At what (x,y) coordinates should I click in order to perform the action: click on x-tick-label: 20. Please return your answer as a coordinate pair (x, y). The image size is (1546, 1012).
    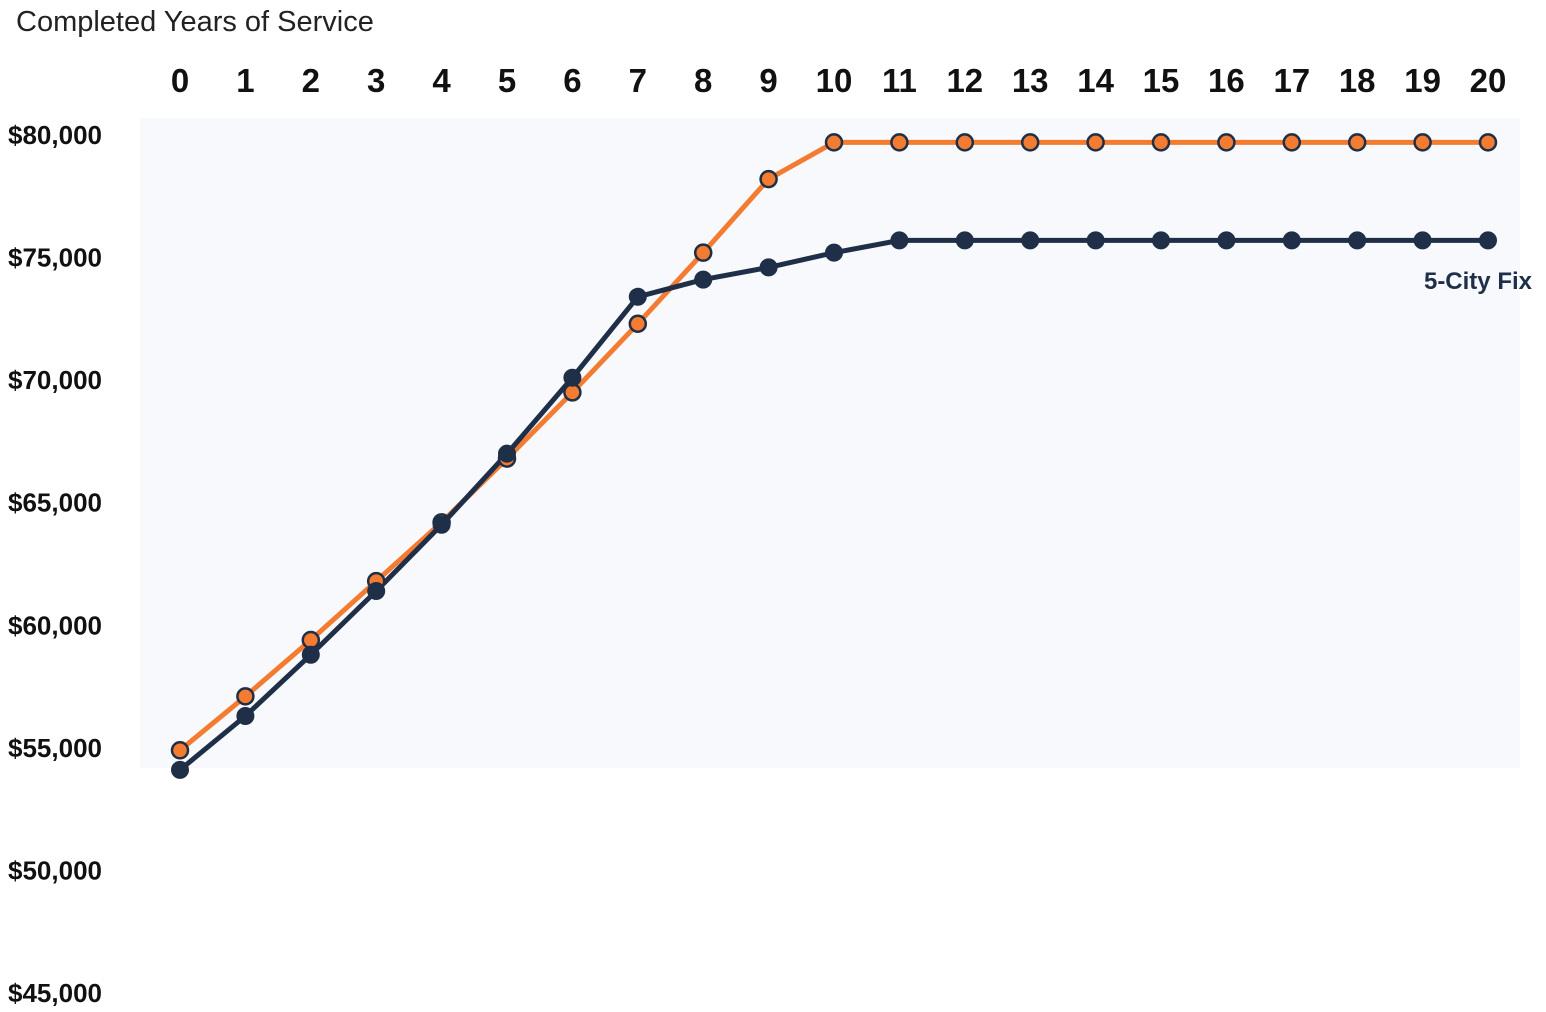
    Looking at the image, I should click on (1488, 80).